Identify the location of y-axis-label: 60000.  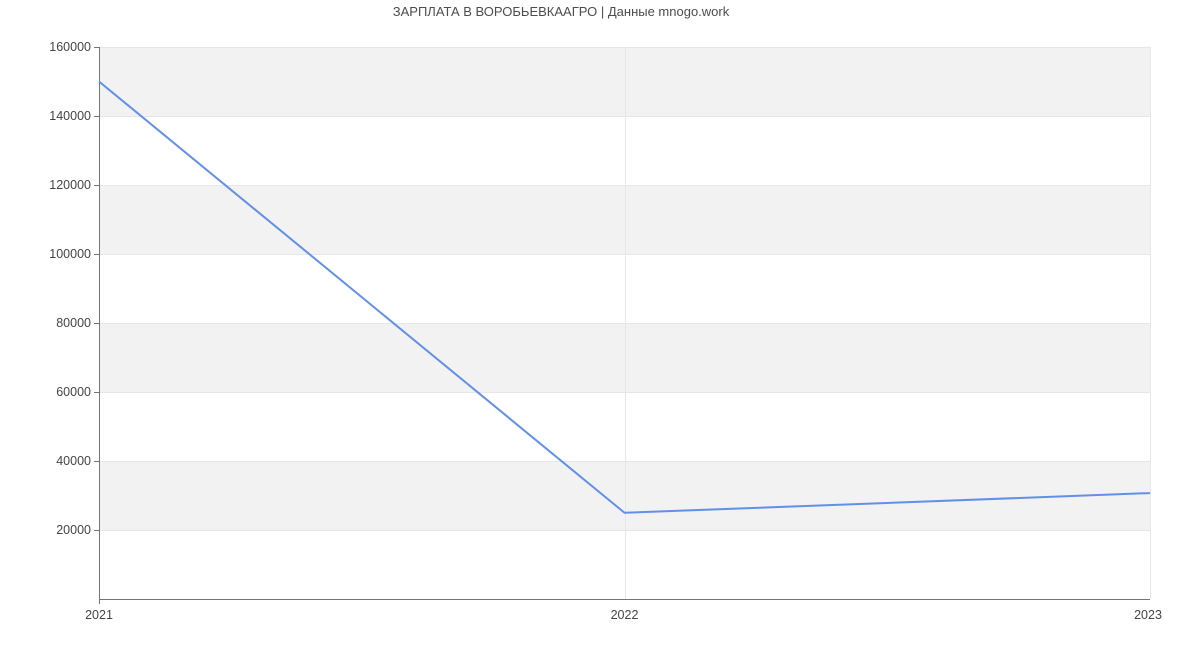
(73, 392).